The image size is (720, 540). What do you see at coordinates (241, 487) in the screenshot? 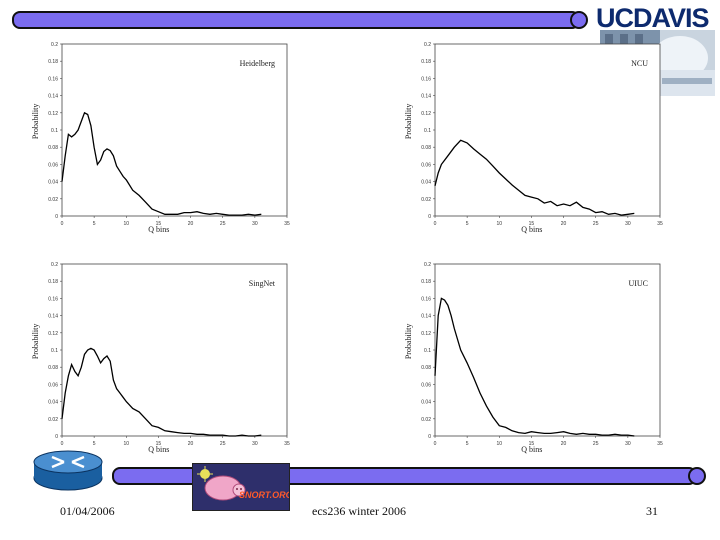
I see `snort-logo: SNORT.ORG` at bounding box center [241, 487].